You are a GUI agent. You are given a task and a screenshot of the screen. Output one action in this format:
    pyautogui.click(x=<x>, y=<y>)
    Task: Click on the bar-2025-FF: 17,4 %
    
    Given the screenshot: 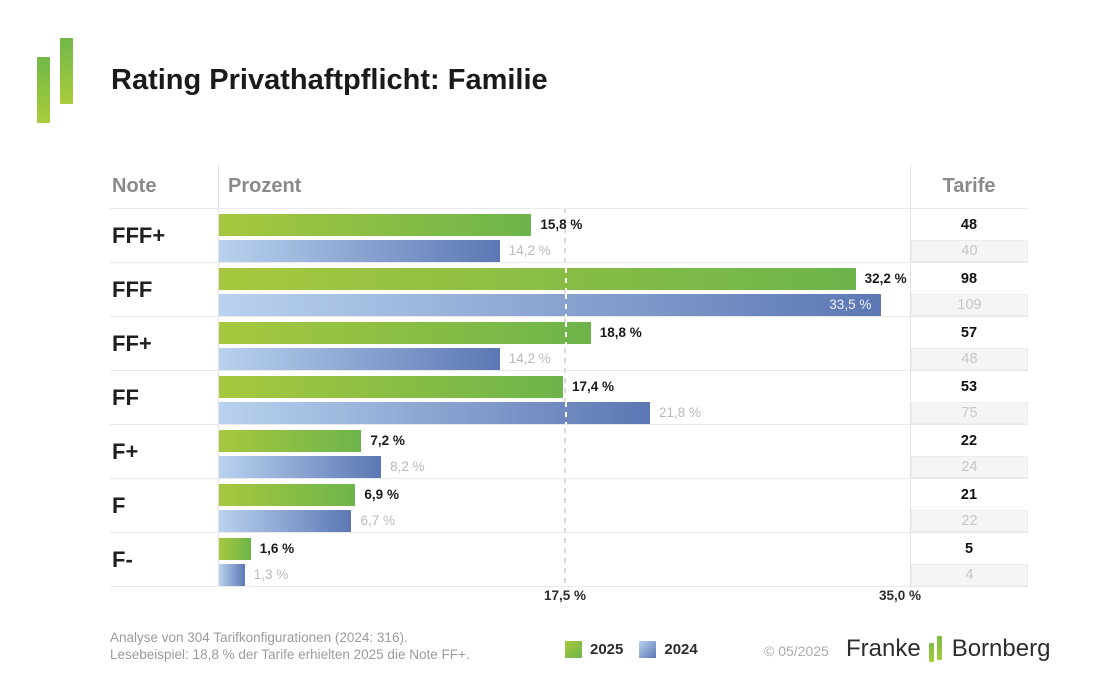 What is the action you would take?
    pyautogui.click(x=416, y=387)
    